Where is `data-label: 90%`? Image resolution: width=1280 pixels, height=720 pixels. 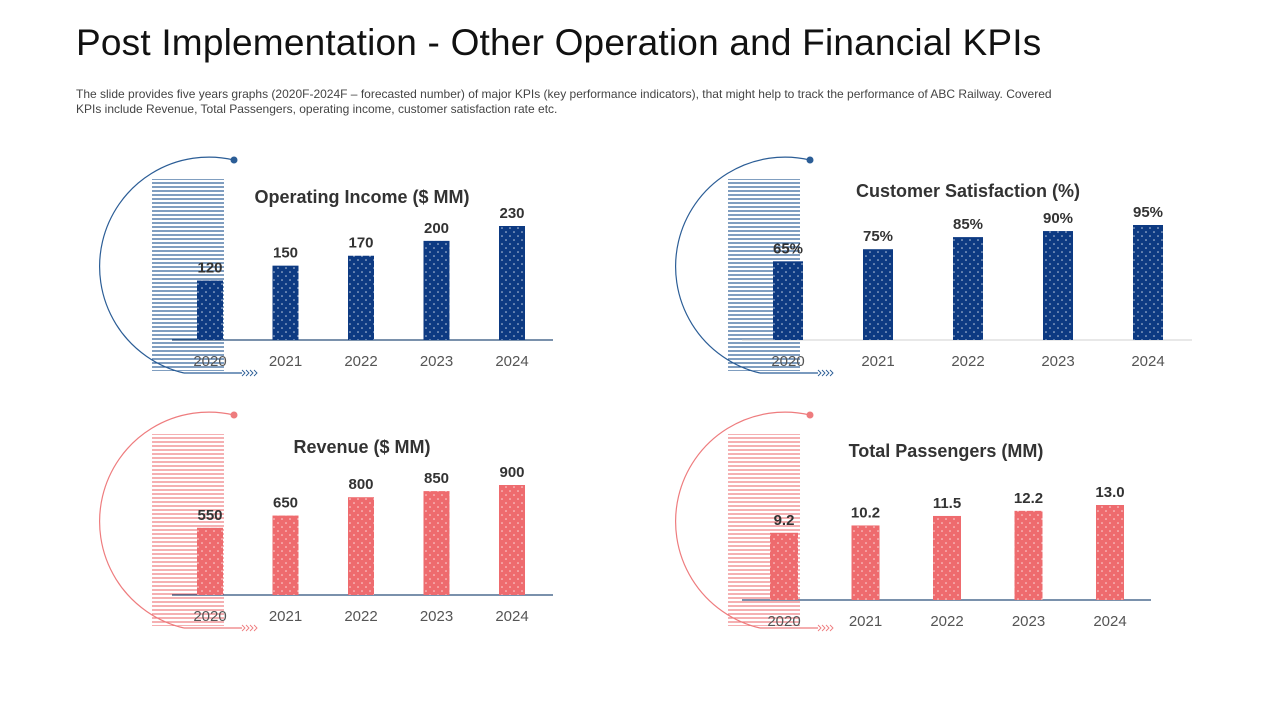 data-label: 90% is located at coordinates (1058, 218).